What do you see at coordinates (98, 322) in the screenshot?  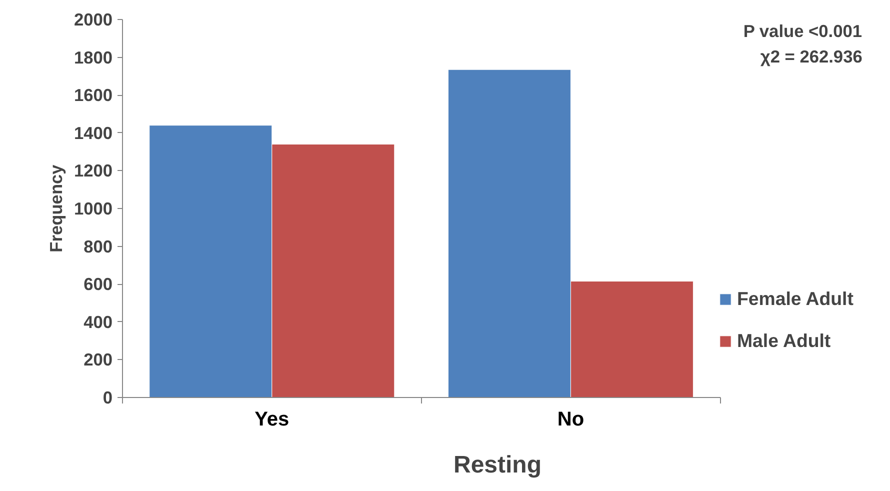 I see `y-tick-label: 400` at bounding box center [98, 322].